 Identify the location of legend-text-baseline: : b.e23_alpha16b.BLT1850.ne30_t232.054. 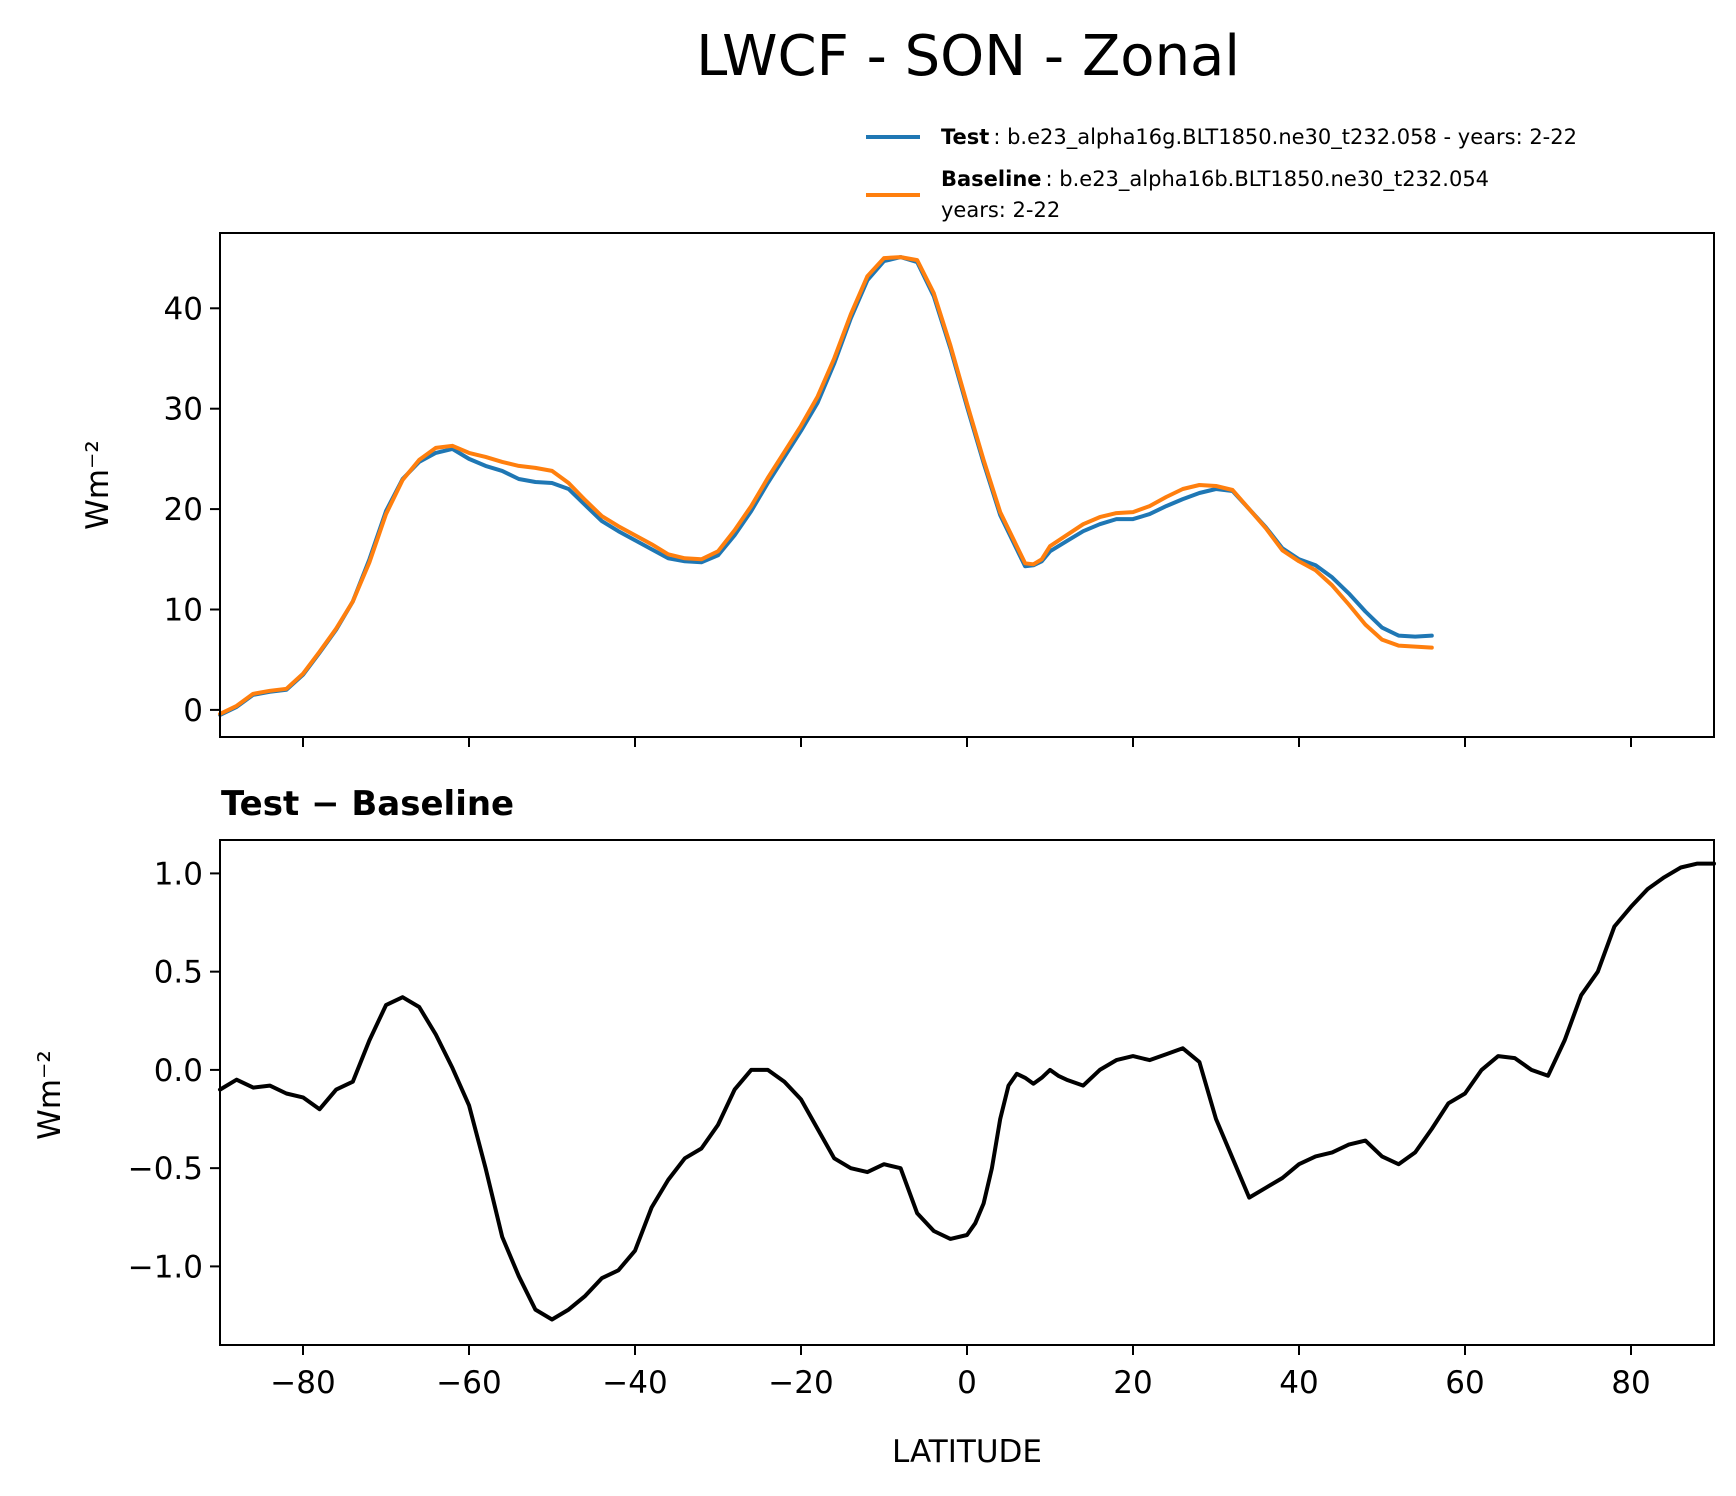
(1268, 179).